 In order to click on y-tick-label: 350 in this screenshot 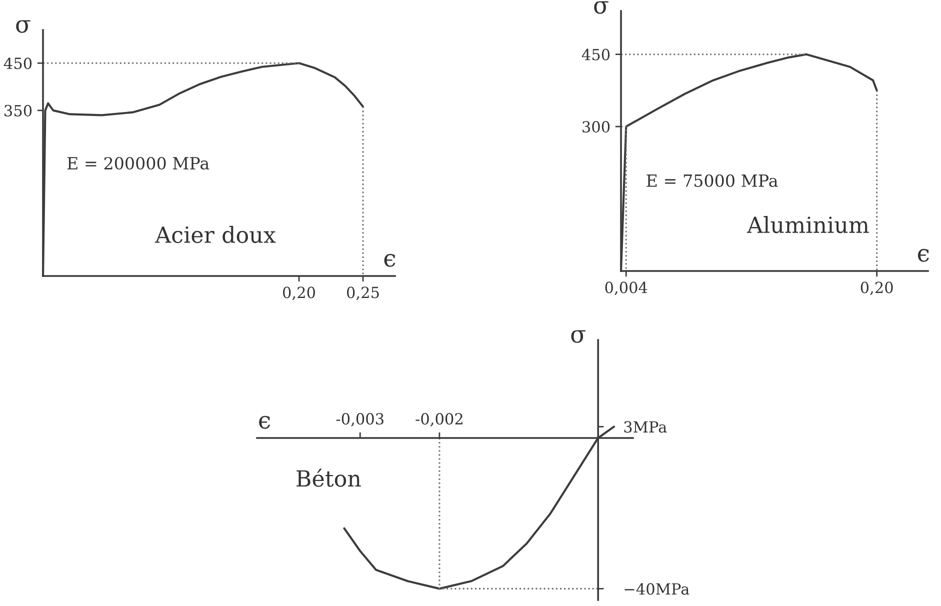, I will do `click(18, 110)`.